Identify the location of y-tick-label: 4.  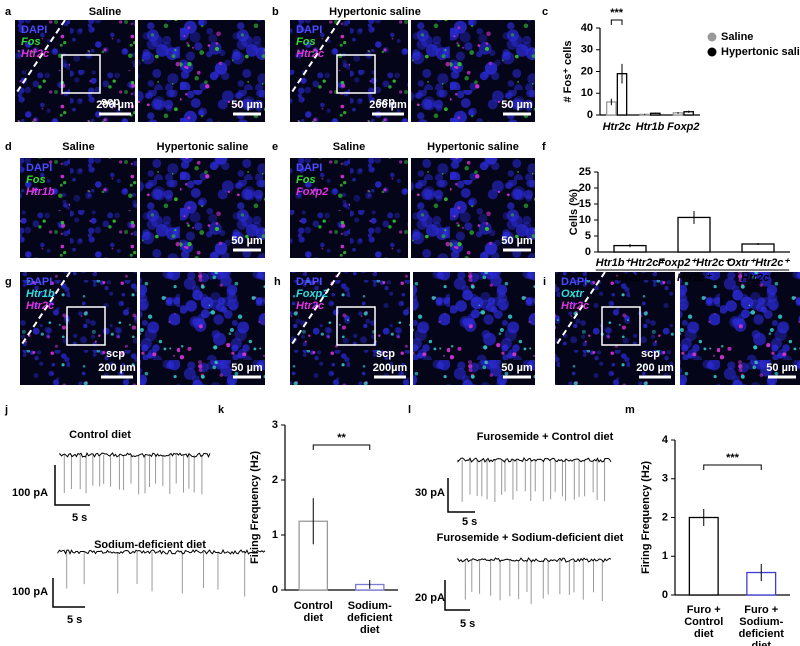
(665, 440).